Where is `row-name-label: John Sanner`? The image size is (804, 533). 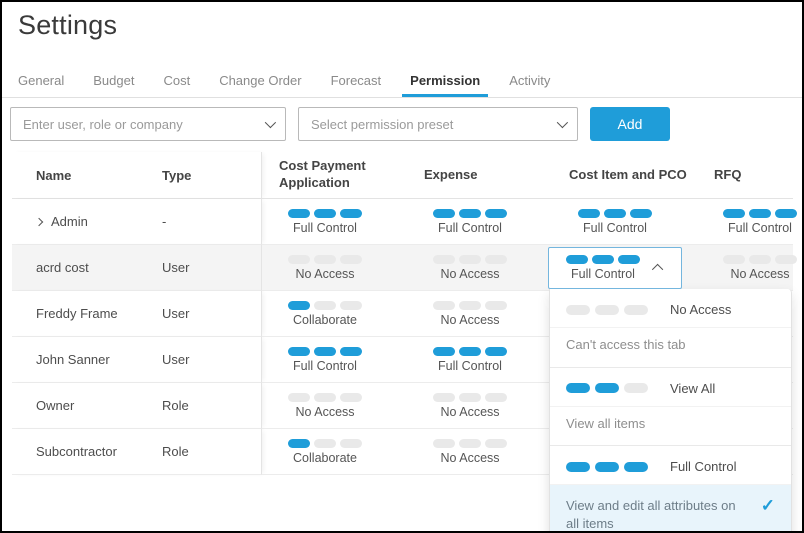
row-name-label: John Sanner is located at coordinates (73, 359).